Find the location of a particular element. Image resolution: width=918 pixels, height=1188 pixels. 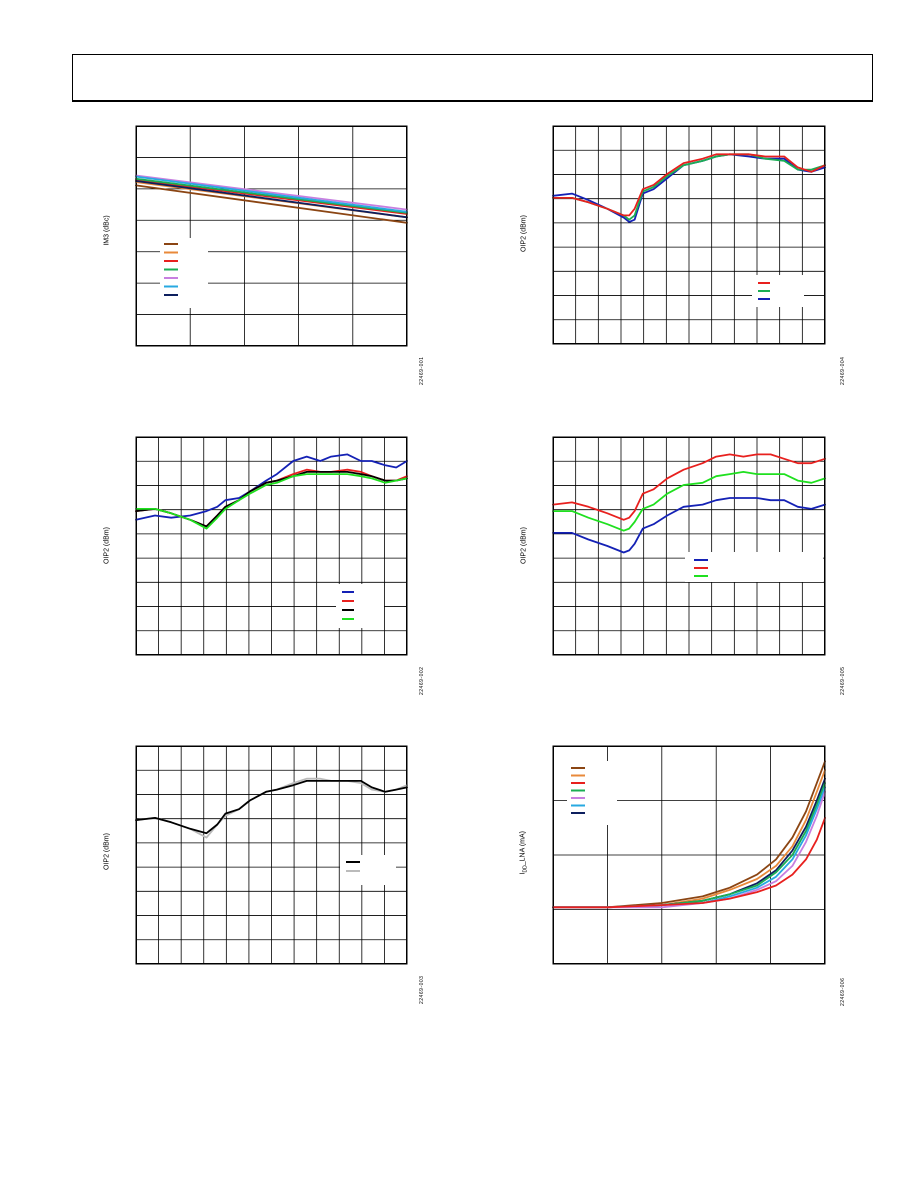

figure-id: 22469-003 is located at coordinates (422, 989).